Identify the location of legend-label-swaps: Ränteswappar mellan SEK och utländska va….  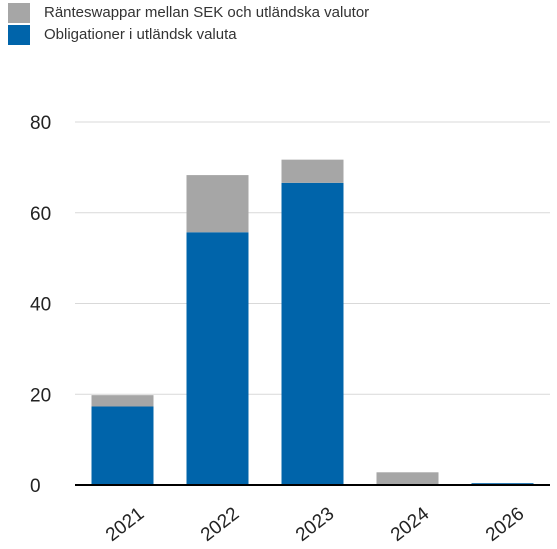
(207, 12).